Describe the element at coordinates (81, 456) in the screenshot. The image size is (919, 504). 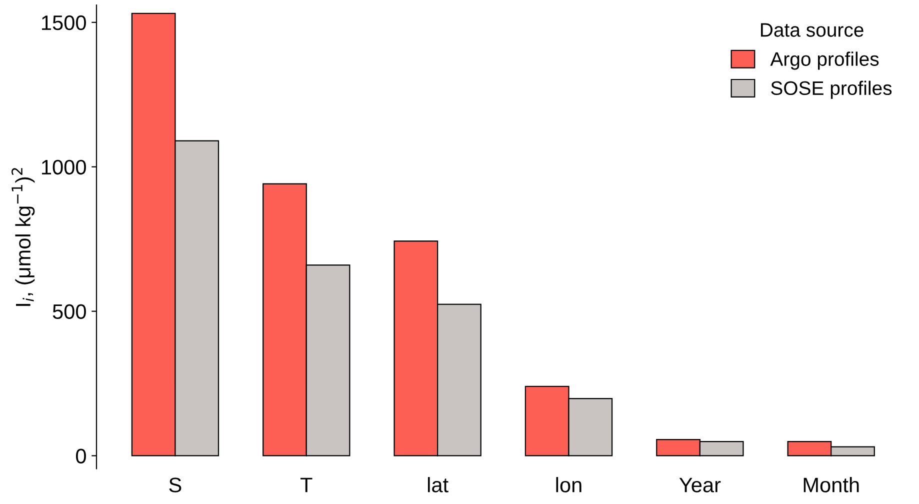
I see `y-tick-label: 0` at that location.